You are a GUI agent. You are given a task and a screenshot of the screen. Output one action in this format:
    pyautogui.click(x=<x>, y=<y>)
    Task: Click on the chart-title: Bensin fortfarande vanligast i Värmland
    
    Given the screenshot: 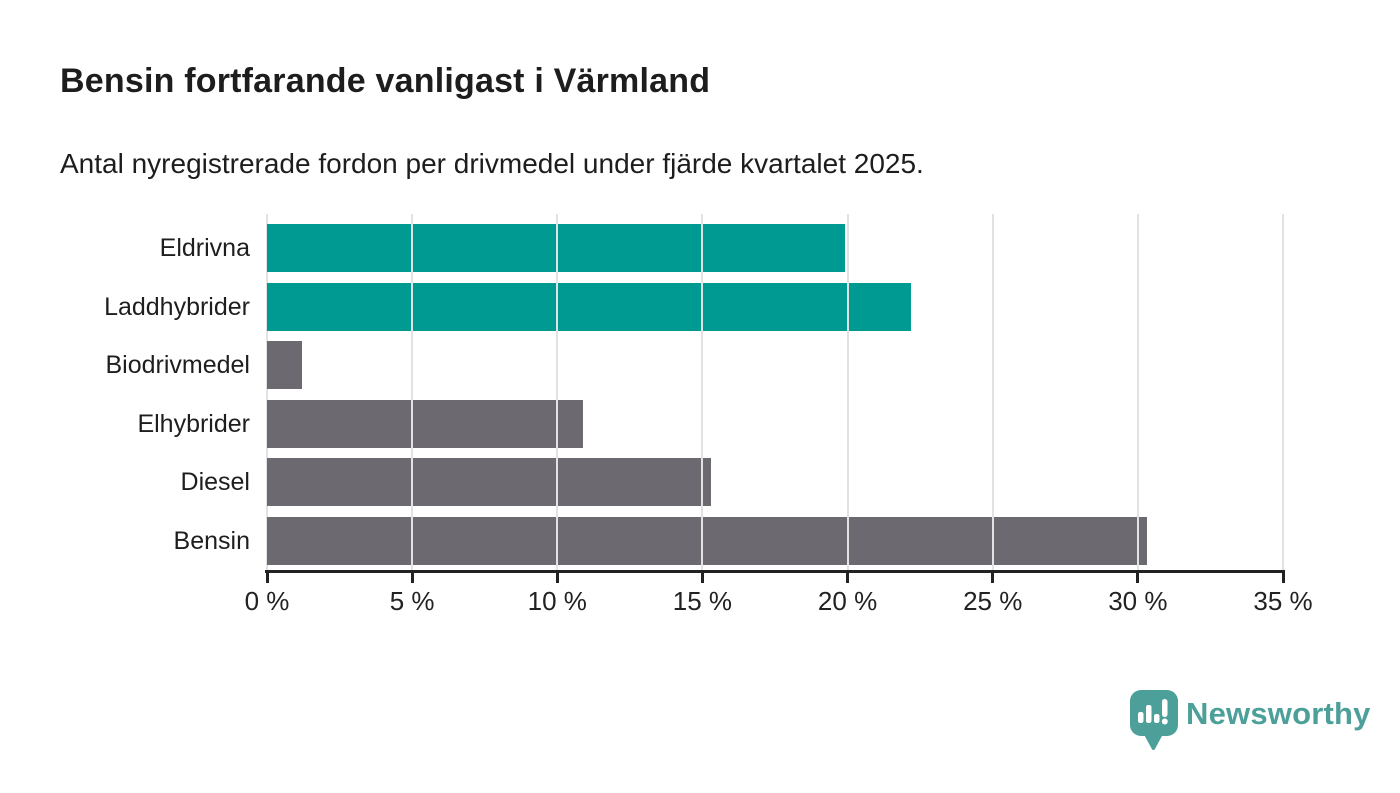 What is the action you would take?
    pyautogui.click(x=385, y=81)
    